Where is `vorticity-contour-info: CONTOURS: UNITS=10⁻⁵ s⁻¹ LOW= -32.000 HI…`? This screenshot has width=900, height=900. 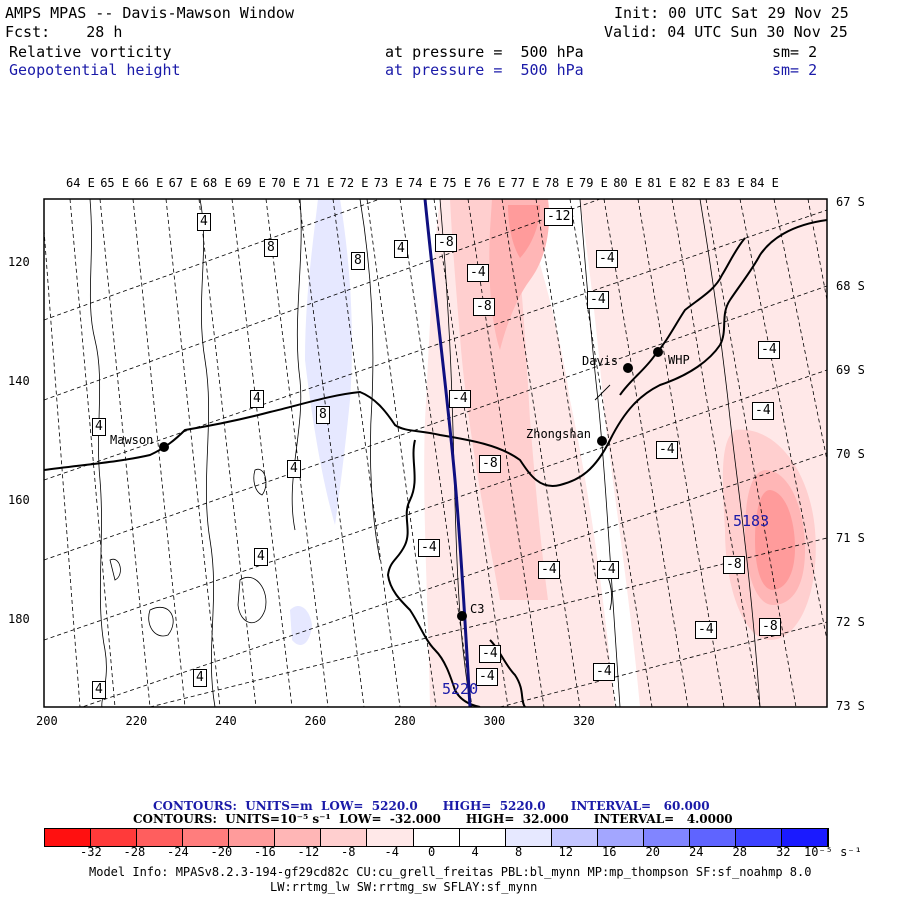 vorticity-contour-info: CONTOURS: UNITS=10⁻⁵ s⁻¹ LOW= -32.000 HI… is located at coordinates (433, 819).